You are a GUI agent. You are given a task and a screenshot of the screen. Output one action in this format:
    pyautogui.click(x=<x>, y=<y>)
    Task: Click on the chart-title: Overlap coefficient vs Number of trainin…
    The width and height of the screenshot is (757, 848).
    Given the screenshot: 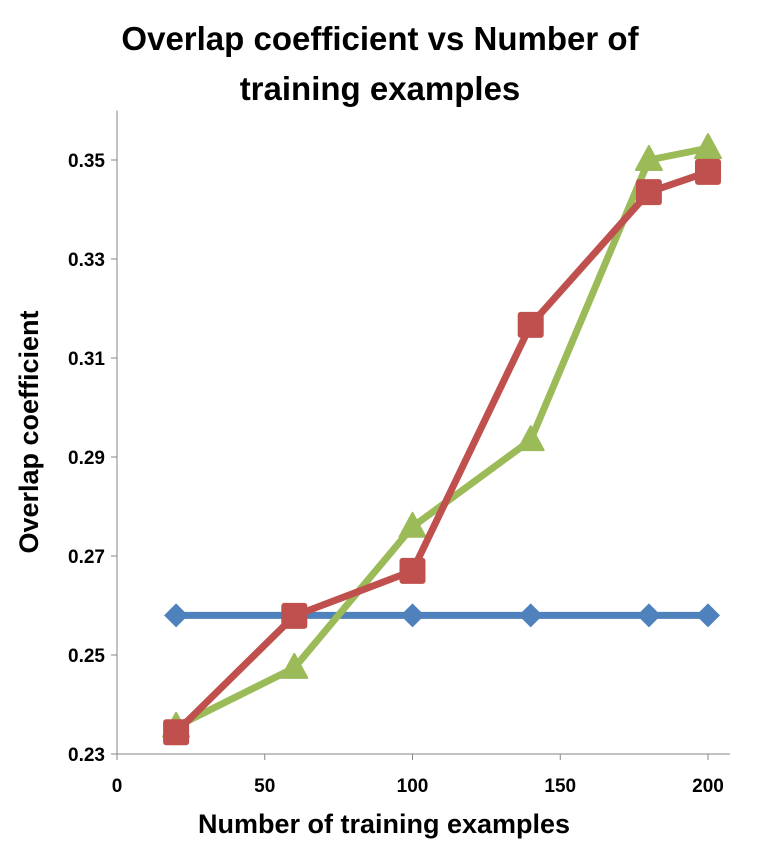 What is the action you would take?
    pyautogui.click(x=380, y=63)
    